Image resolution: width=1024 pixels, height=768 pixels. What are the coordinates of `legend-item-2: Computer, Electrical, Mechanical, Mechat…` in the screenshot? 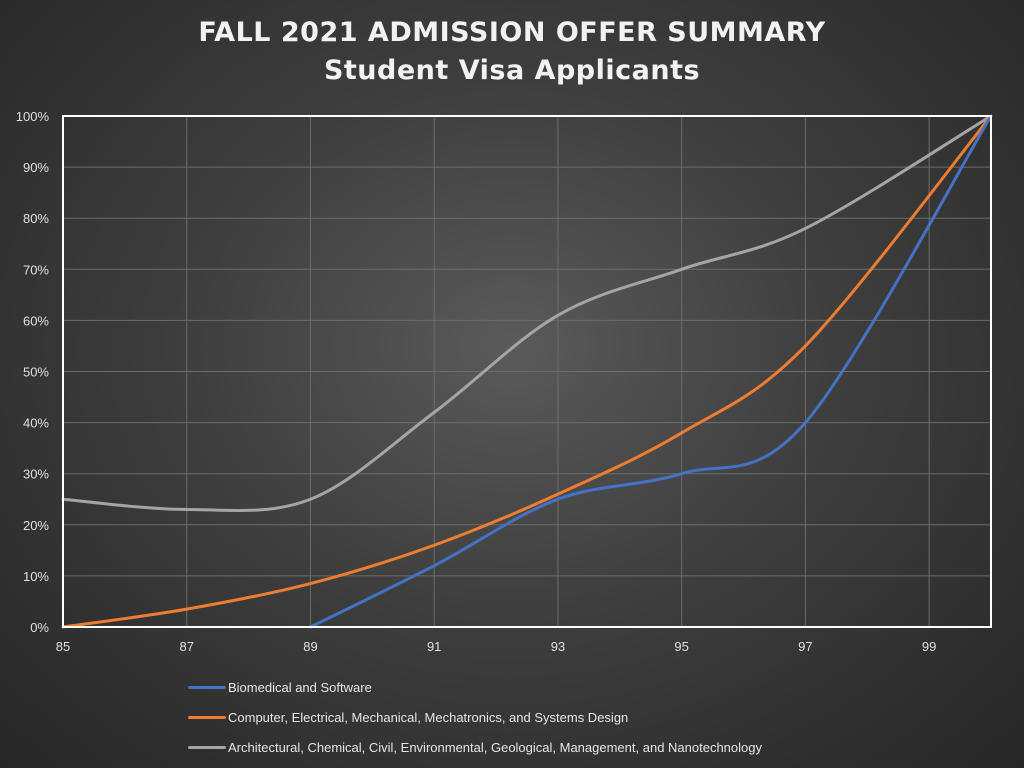 It's located at (475, 717).